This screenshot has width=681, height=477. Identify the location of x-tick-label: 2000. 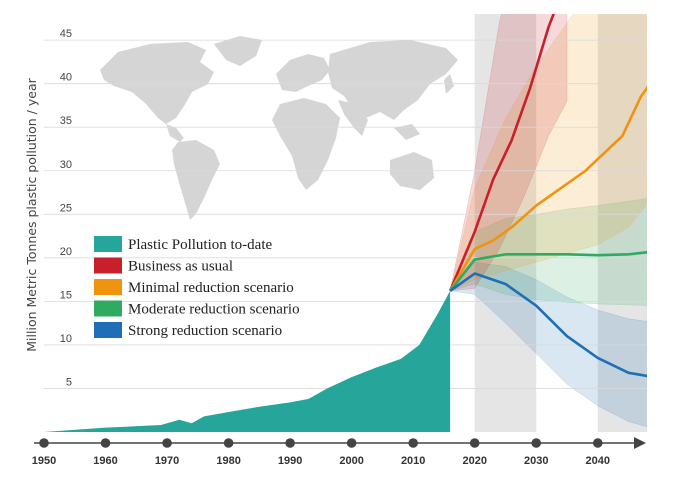
(351, 461).